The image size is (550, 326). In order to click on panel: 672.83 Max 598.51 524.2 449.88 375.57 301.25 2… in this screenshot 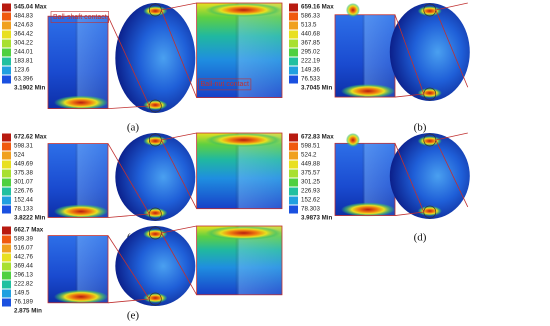, I will do `click(379, 188)`.